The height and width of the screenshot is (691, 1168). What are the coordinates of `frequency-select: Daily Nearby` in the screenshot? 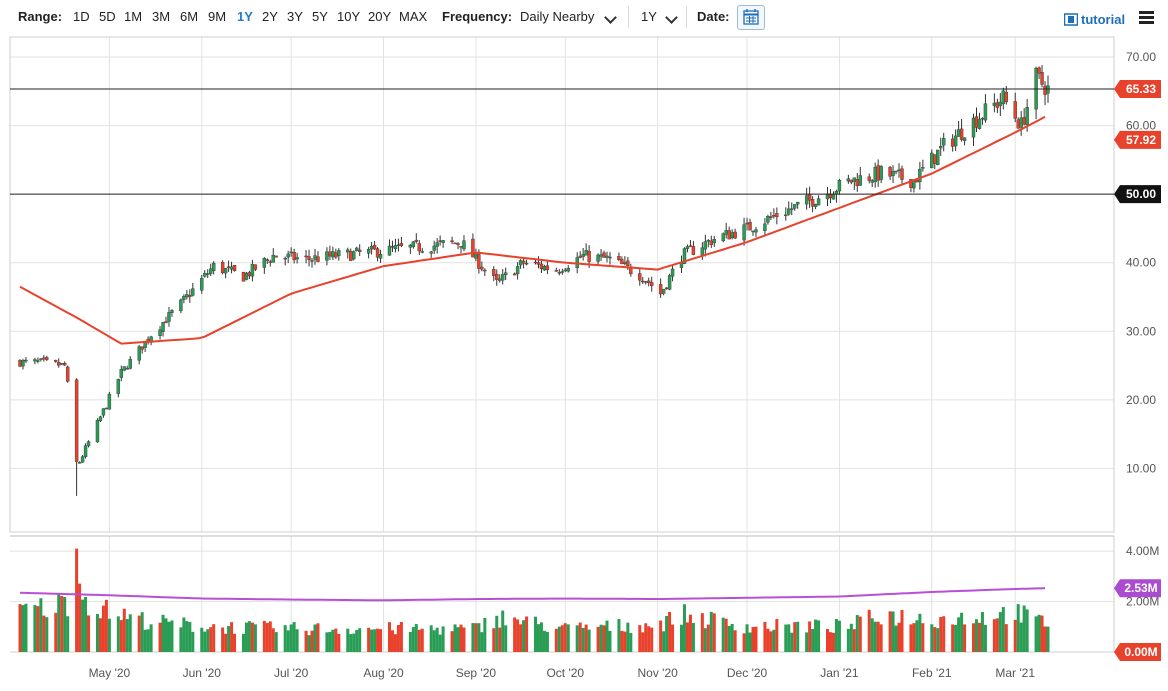 It's located at (557, 16).